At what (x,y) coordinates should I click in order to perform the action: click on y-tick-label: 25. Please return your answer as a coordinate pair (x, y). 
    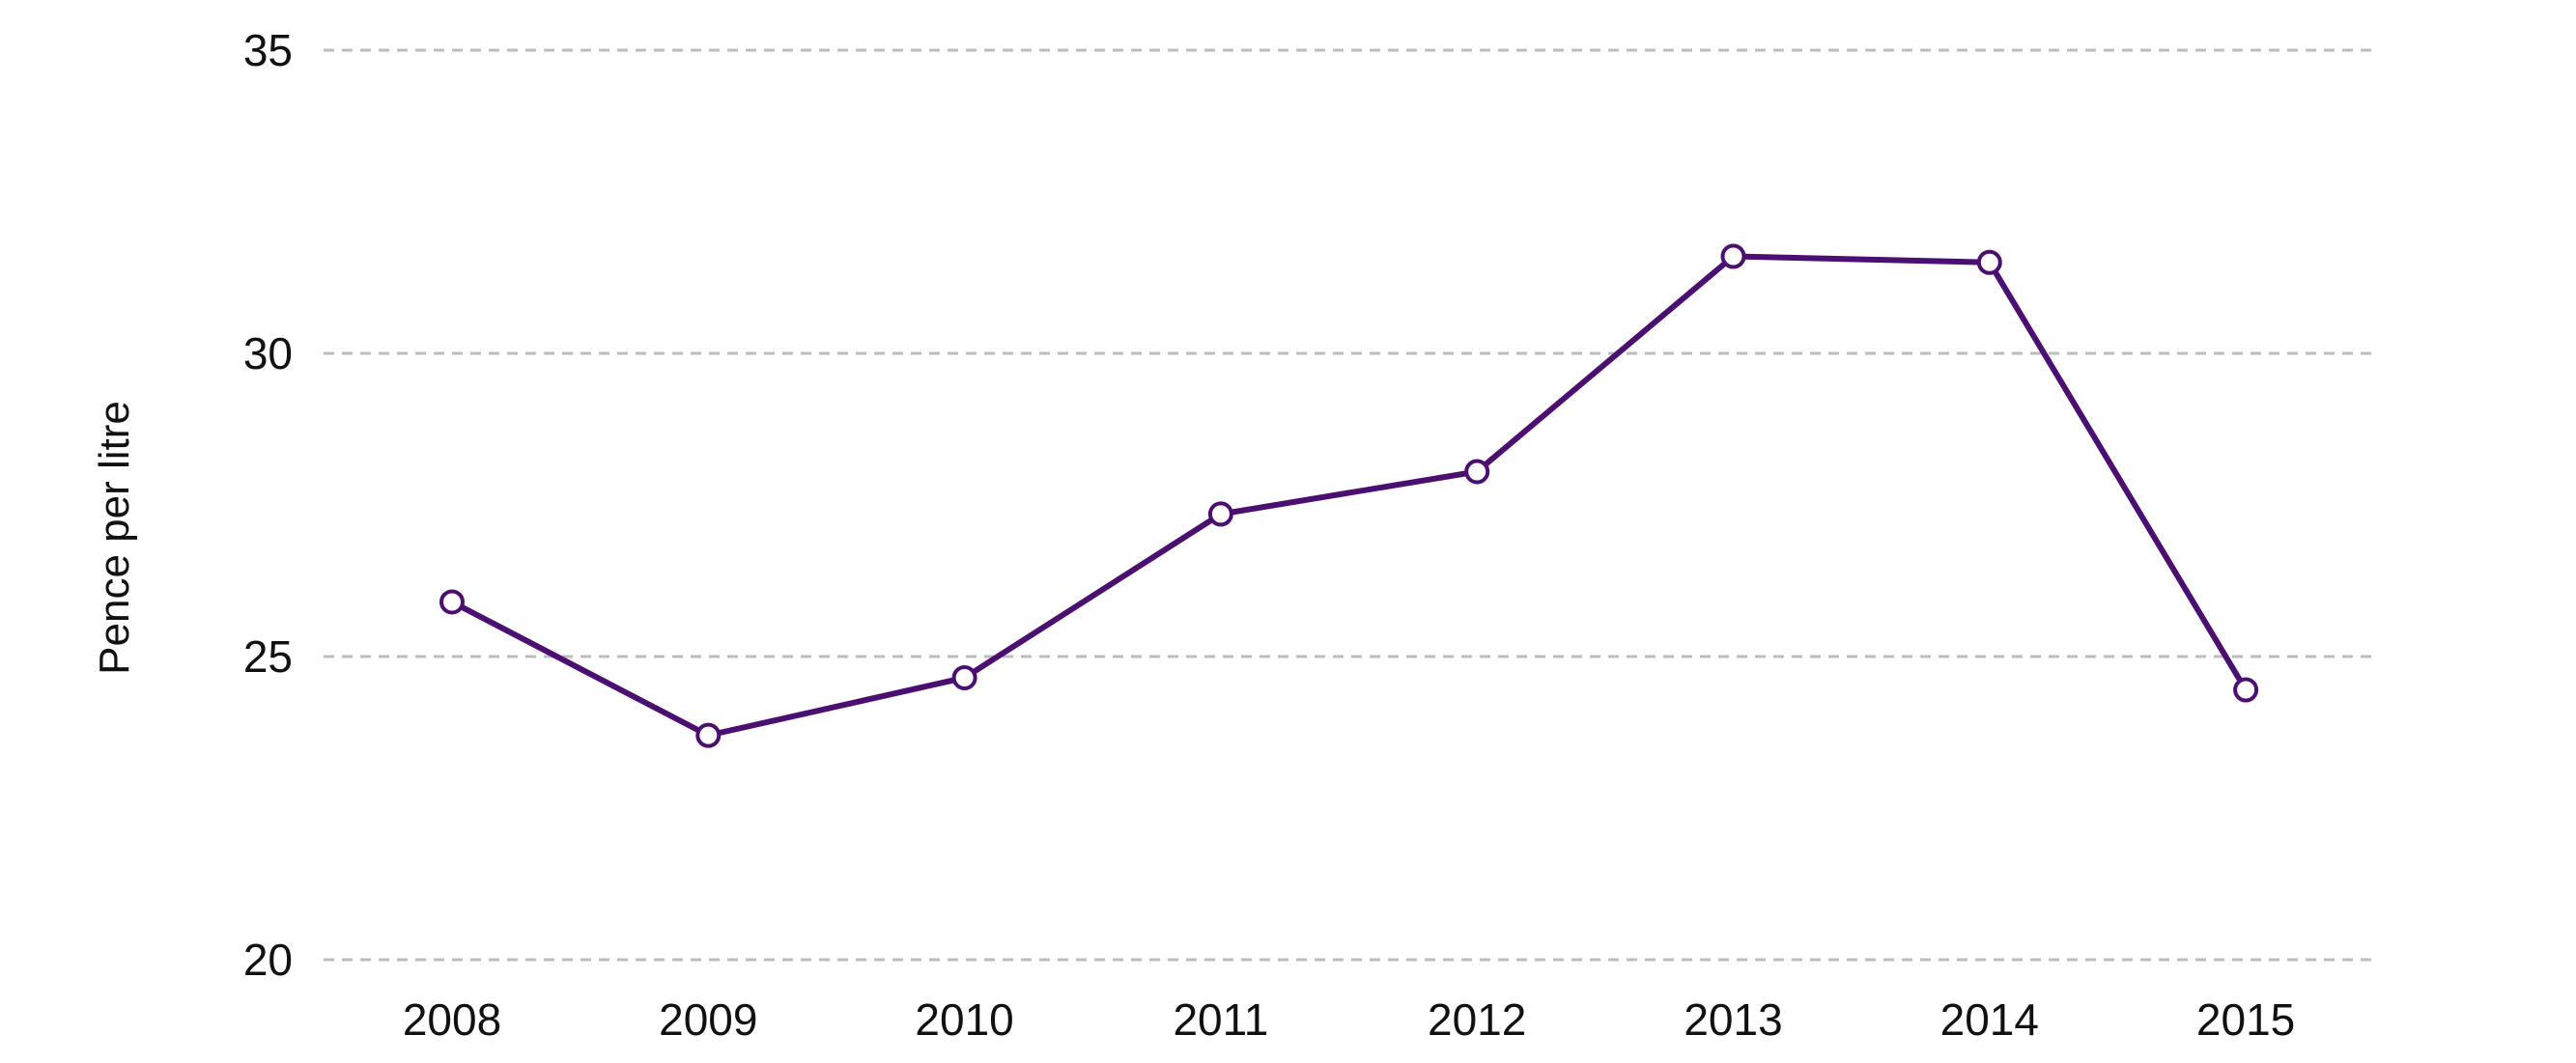
    Looking at the image, I should click on (268, 656).